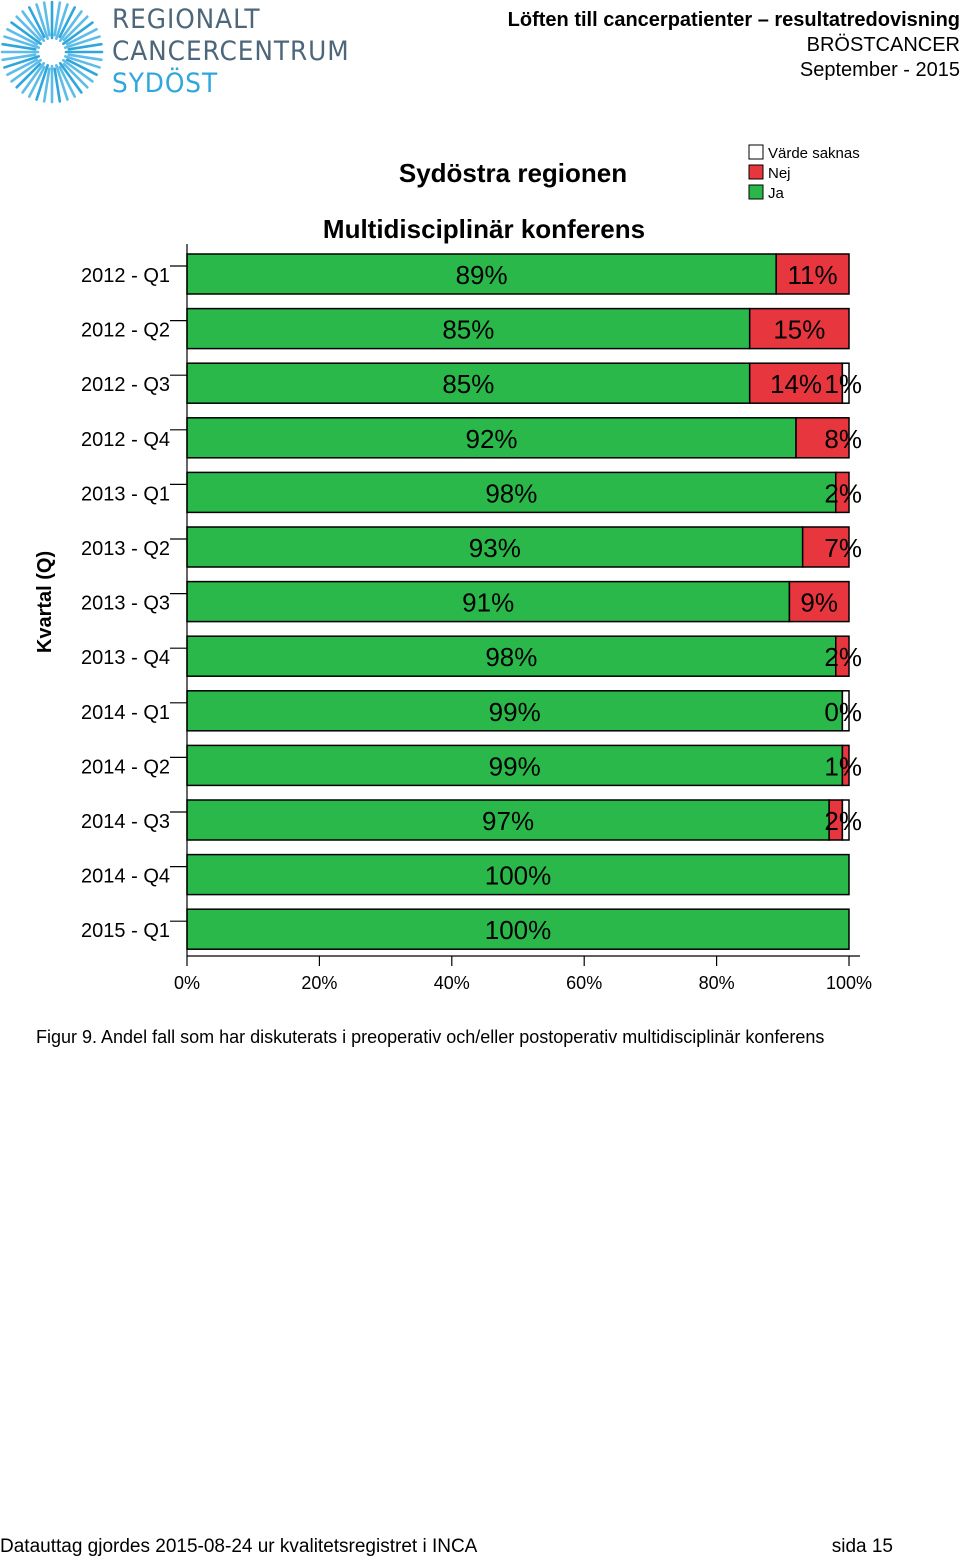  I want to click on header-subtitle: BRÖSTCANCER, so click(883, 45).